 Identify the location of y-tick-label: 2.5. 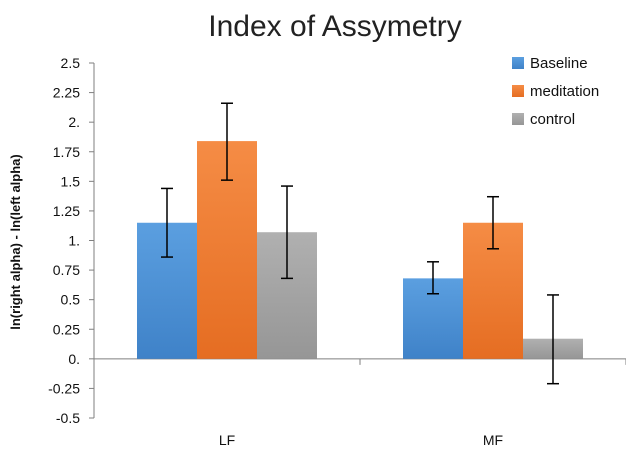
(71, 63).